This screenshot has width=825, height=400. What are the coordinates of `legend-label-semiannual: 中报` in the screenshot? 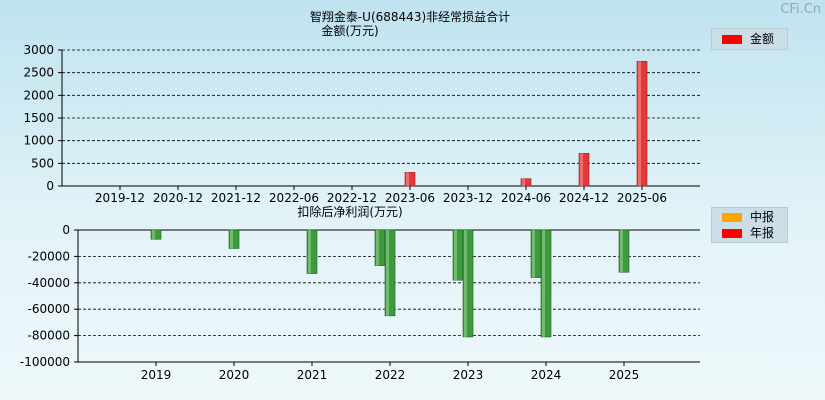 It's located at (762, 217).